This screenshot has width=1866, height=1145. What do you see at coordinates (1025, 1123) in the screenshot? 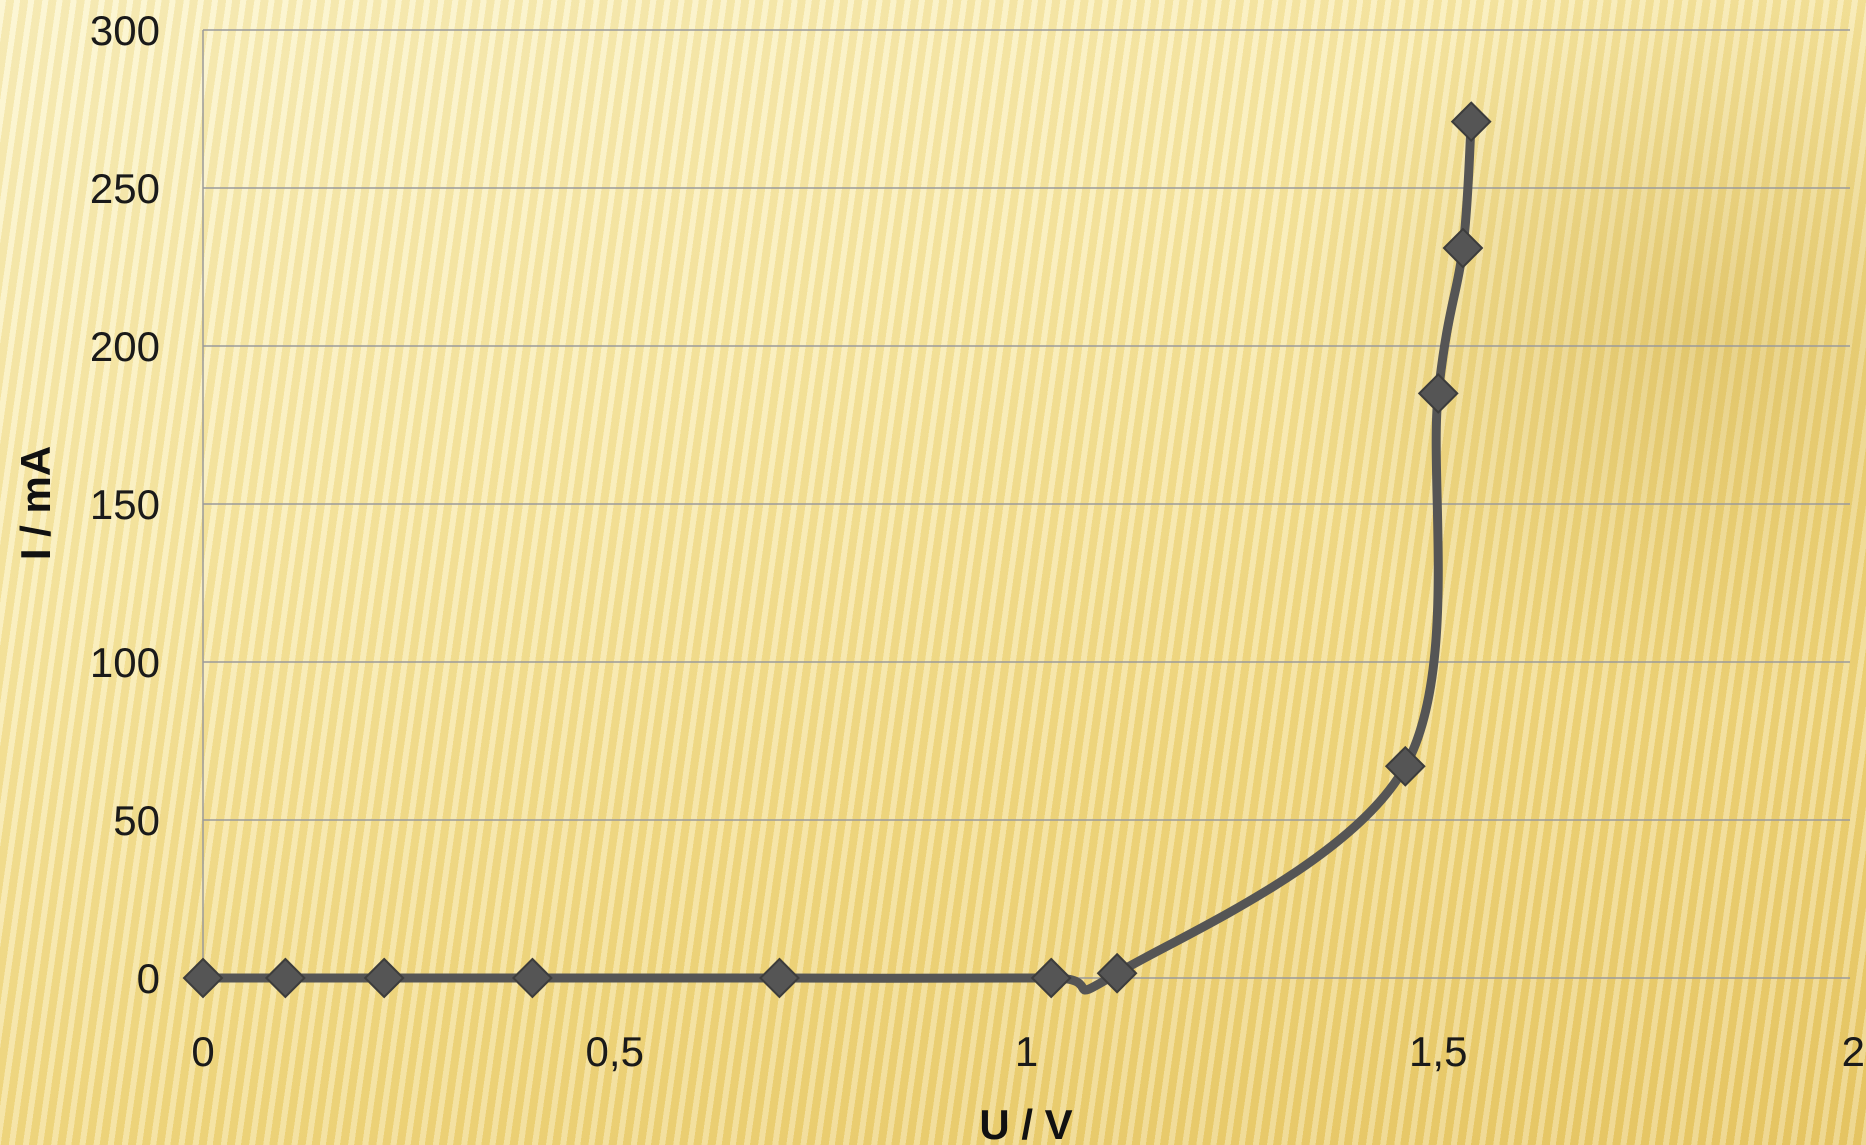
I see `x-axis-title: U / V` at bounding box center [1025, 1123].